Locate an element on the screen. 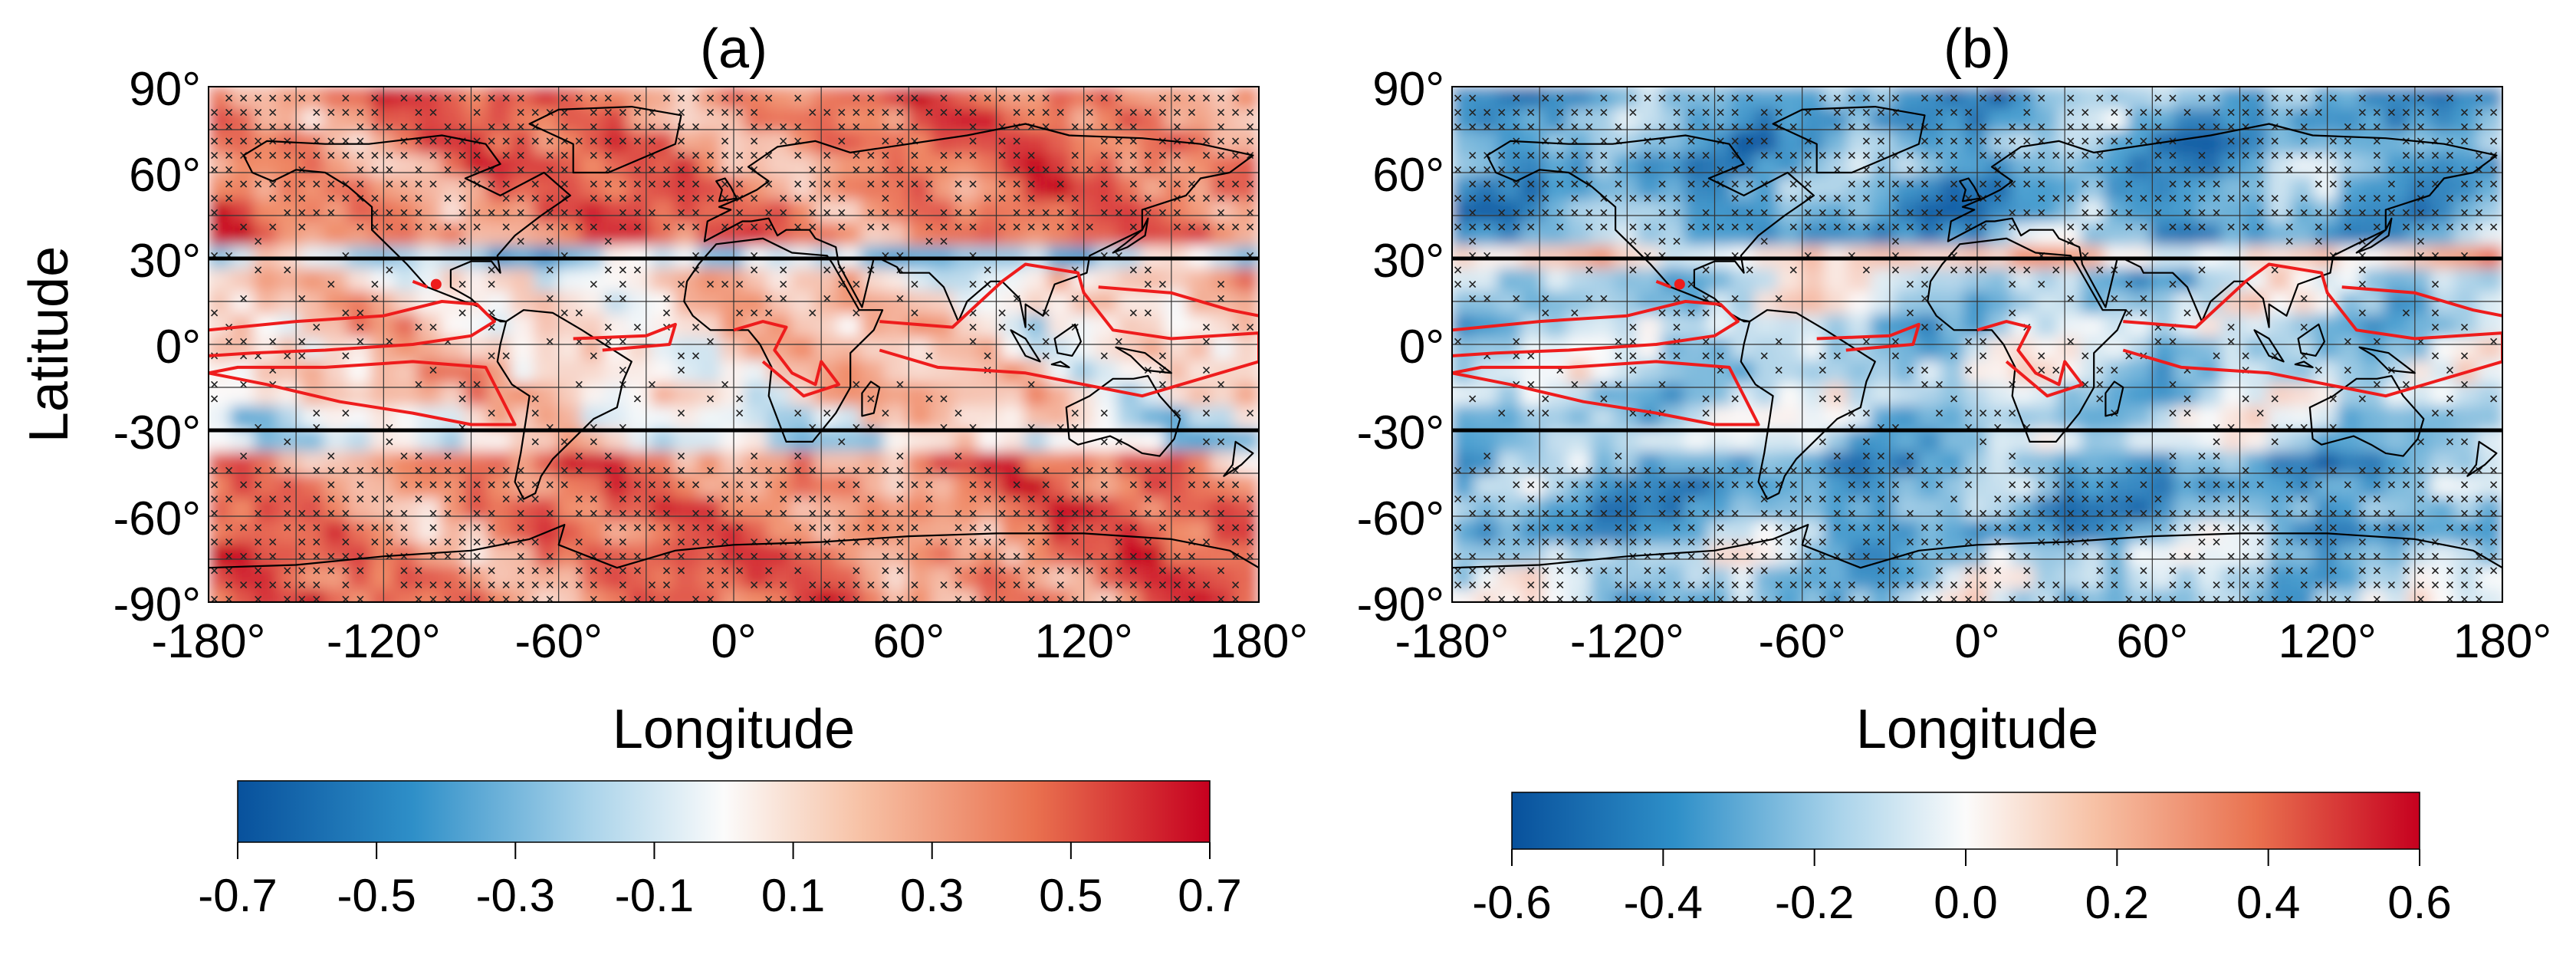 The image size is (2576, 968). panel-a-red-contours is located at coordinates (734, 344).